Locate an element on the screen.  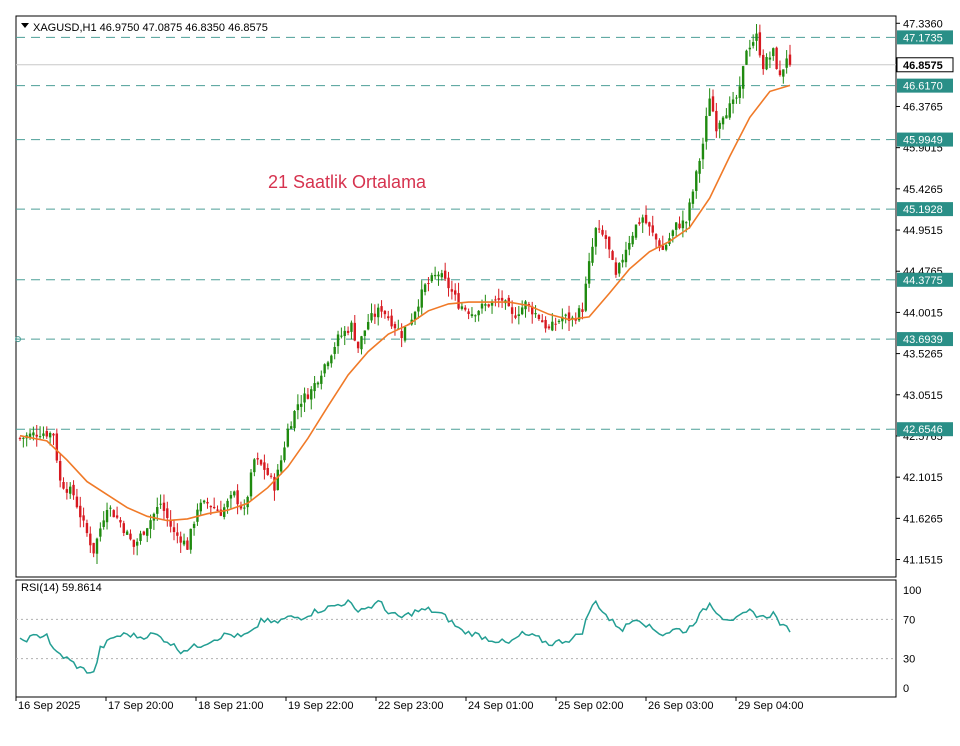
rsi-line is located at coordinates (405, 636).